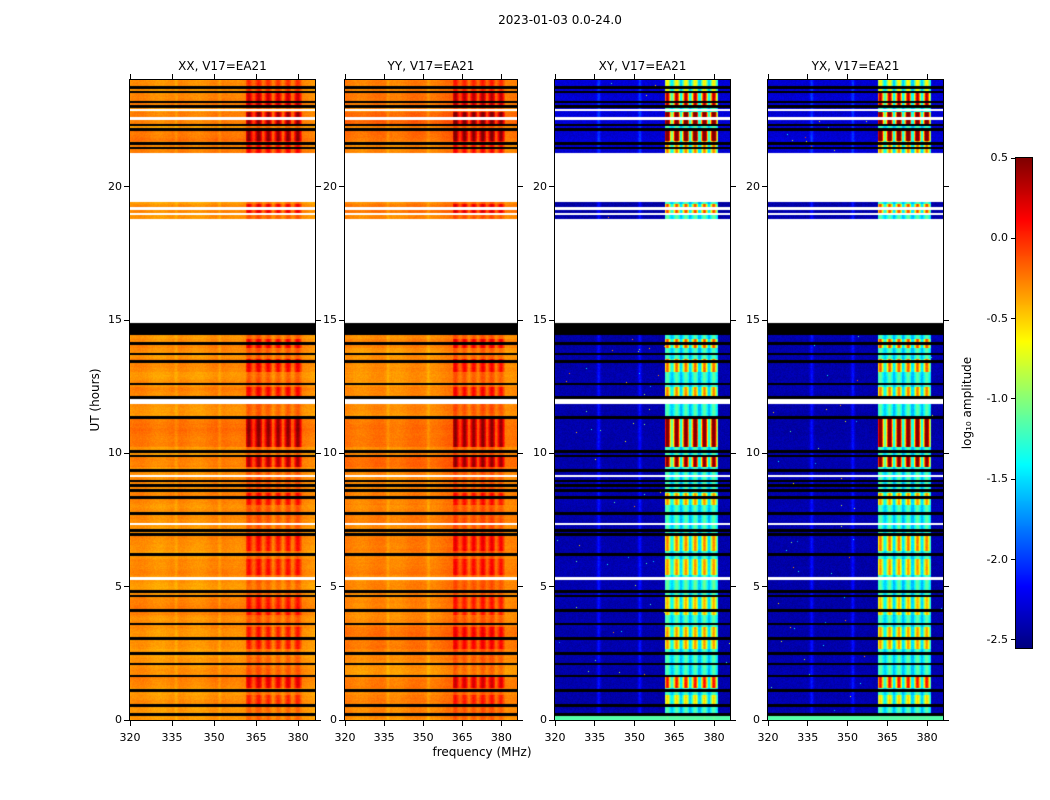  I want to click on panel-title-yx: YX, V17=EA21, so click(855, 66).